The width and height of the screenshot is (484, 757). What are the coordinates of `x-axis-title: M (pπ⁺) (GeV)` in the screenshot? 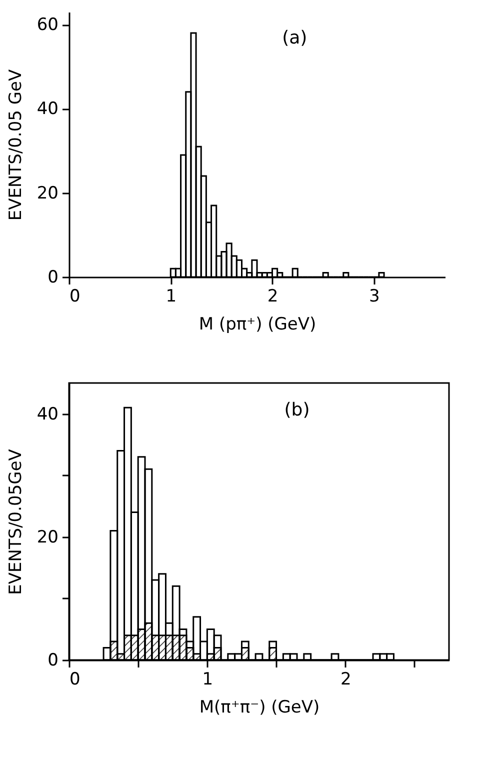 It's located at (257, 324).